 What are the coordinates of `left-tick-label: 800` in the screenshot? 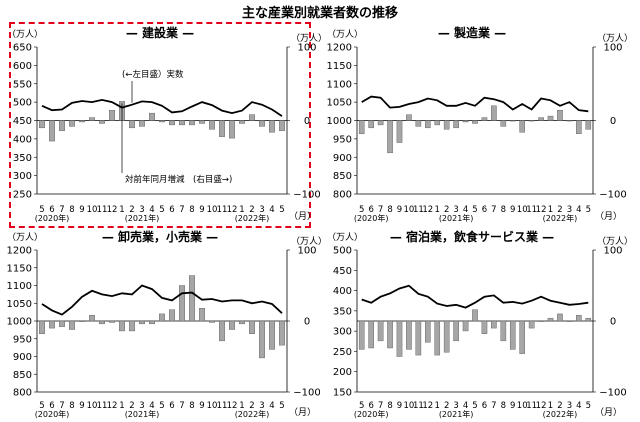 It's located at (22, 393).